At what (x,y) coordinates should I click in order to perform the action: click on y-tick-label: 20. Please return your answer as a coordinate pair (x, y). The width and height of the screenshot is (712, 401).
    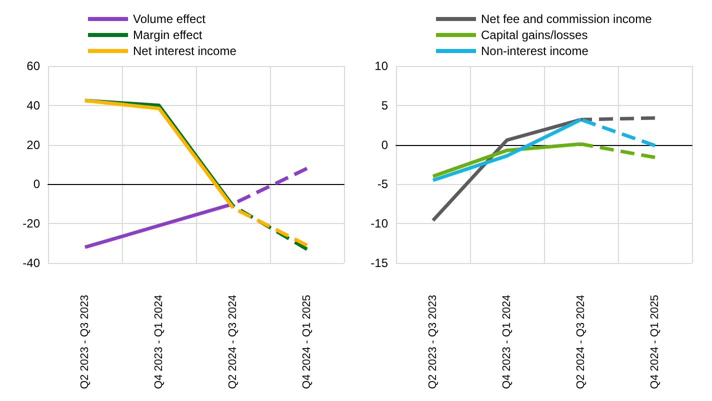
    Looking at the image, I should click on (33, 145).